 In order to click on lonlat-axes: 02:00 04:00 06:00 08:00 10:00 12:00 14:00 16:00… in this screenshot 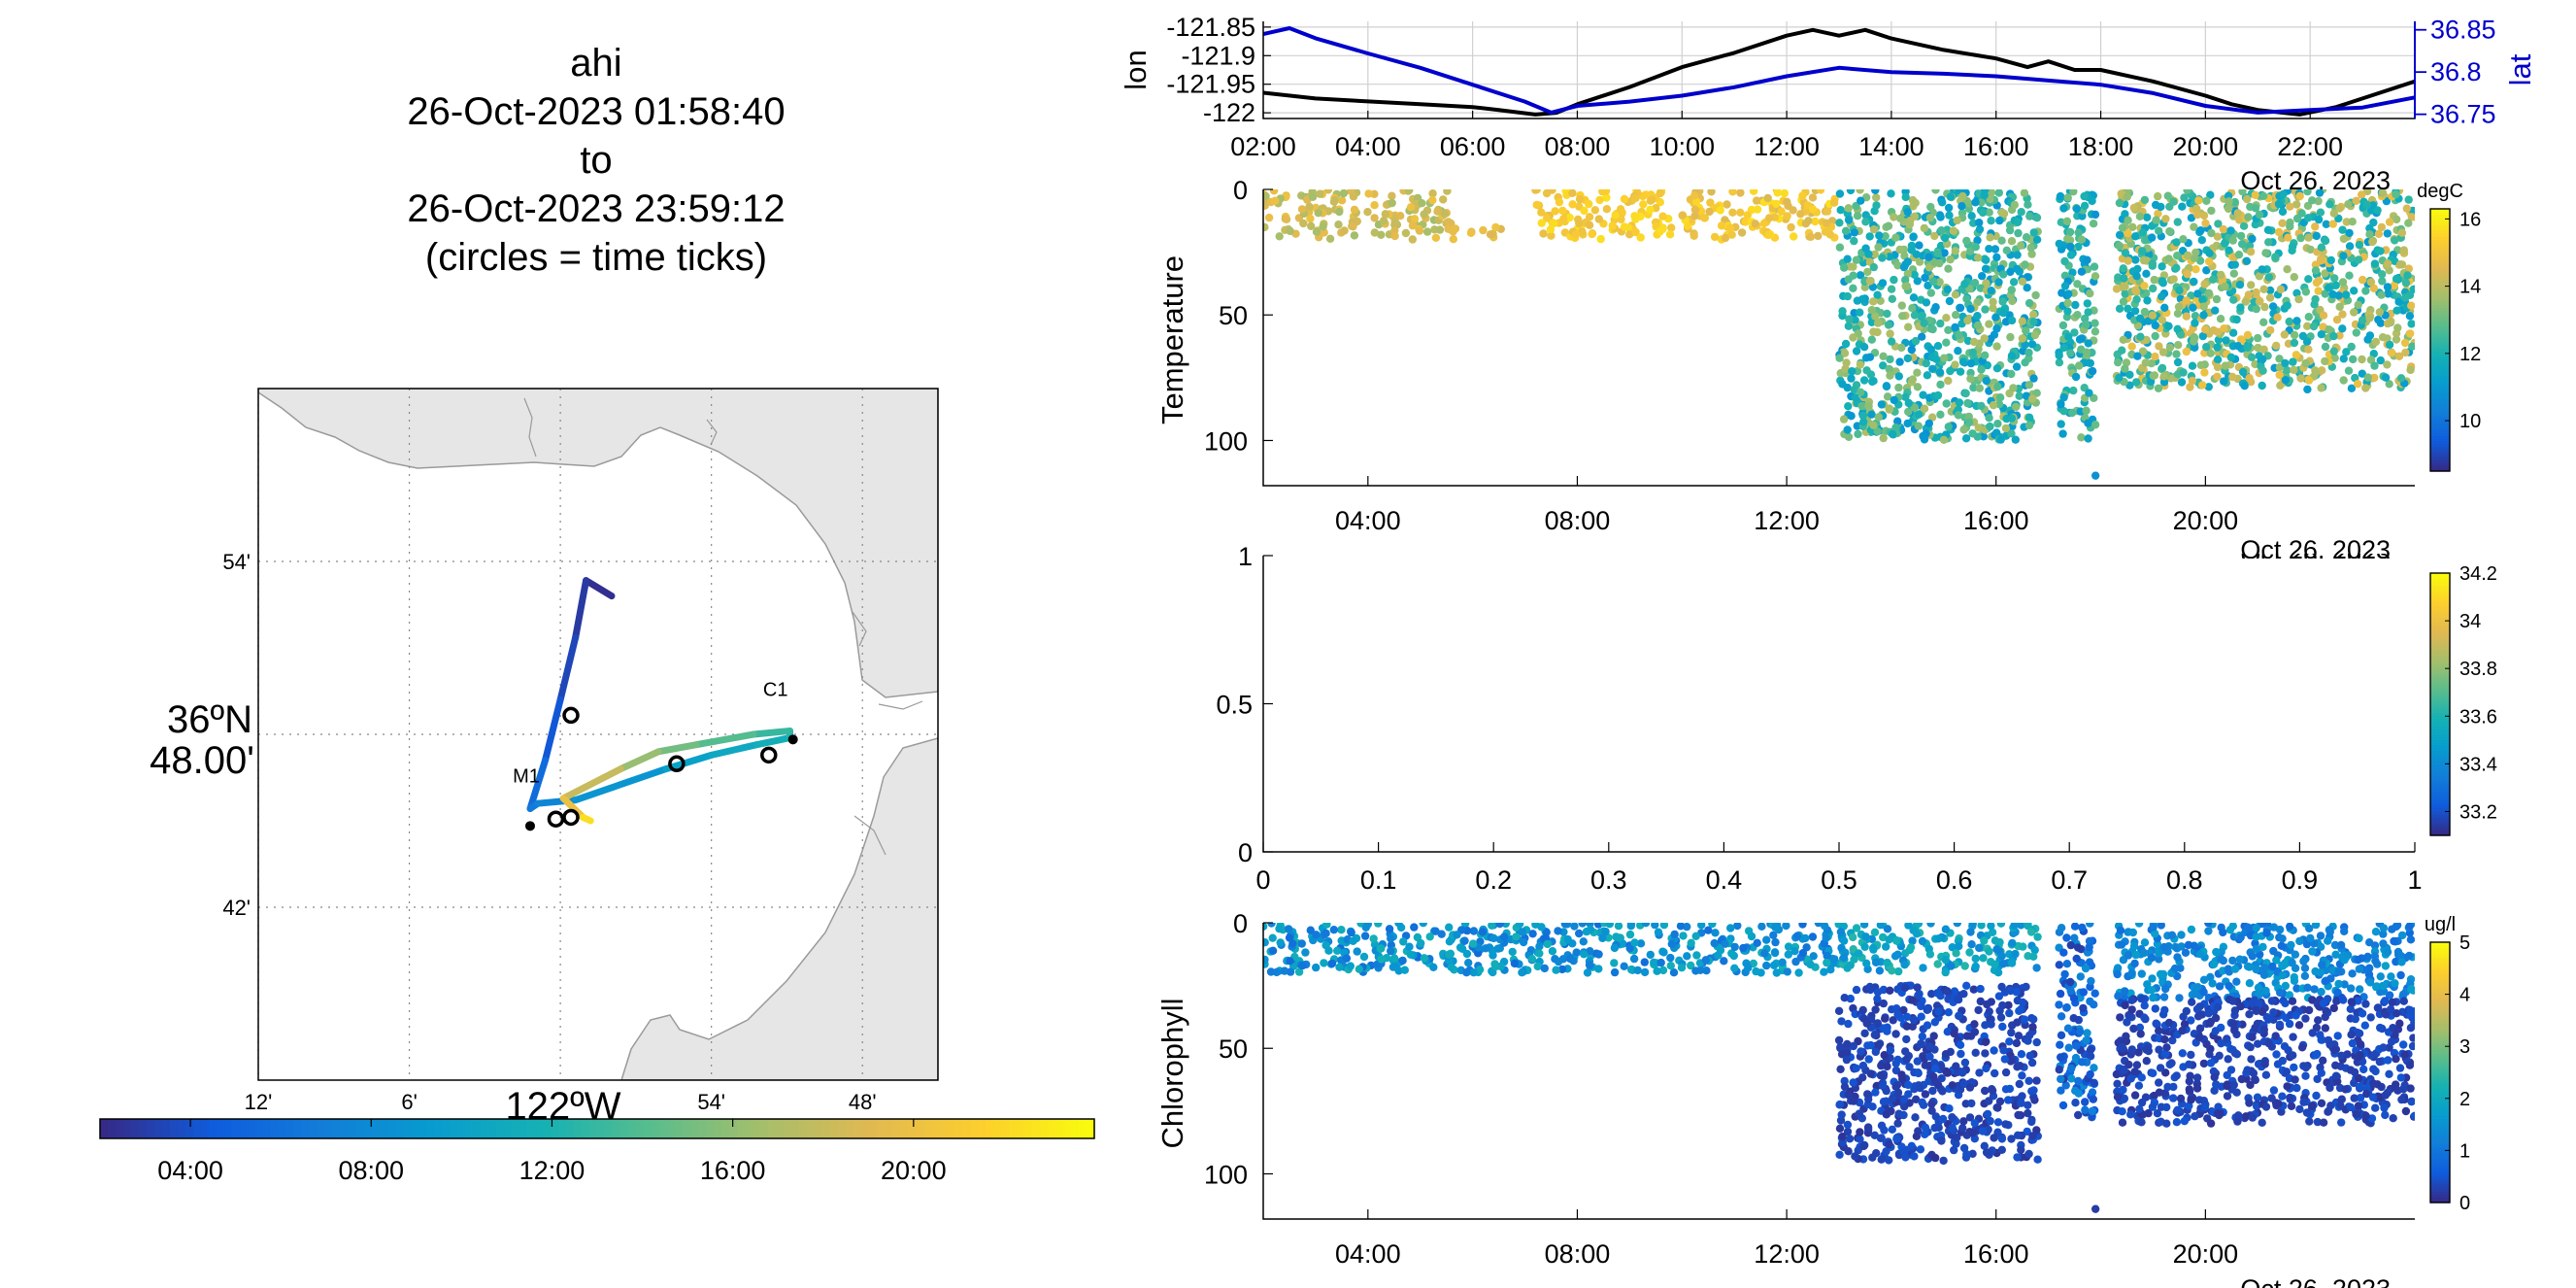, I will do `click(1828, 104)`.